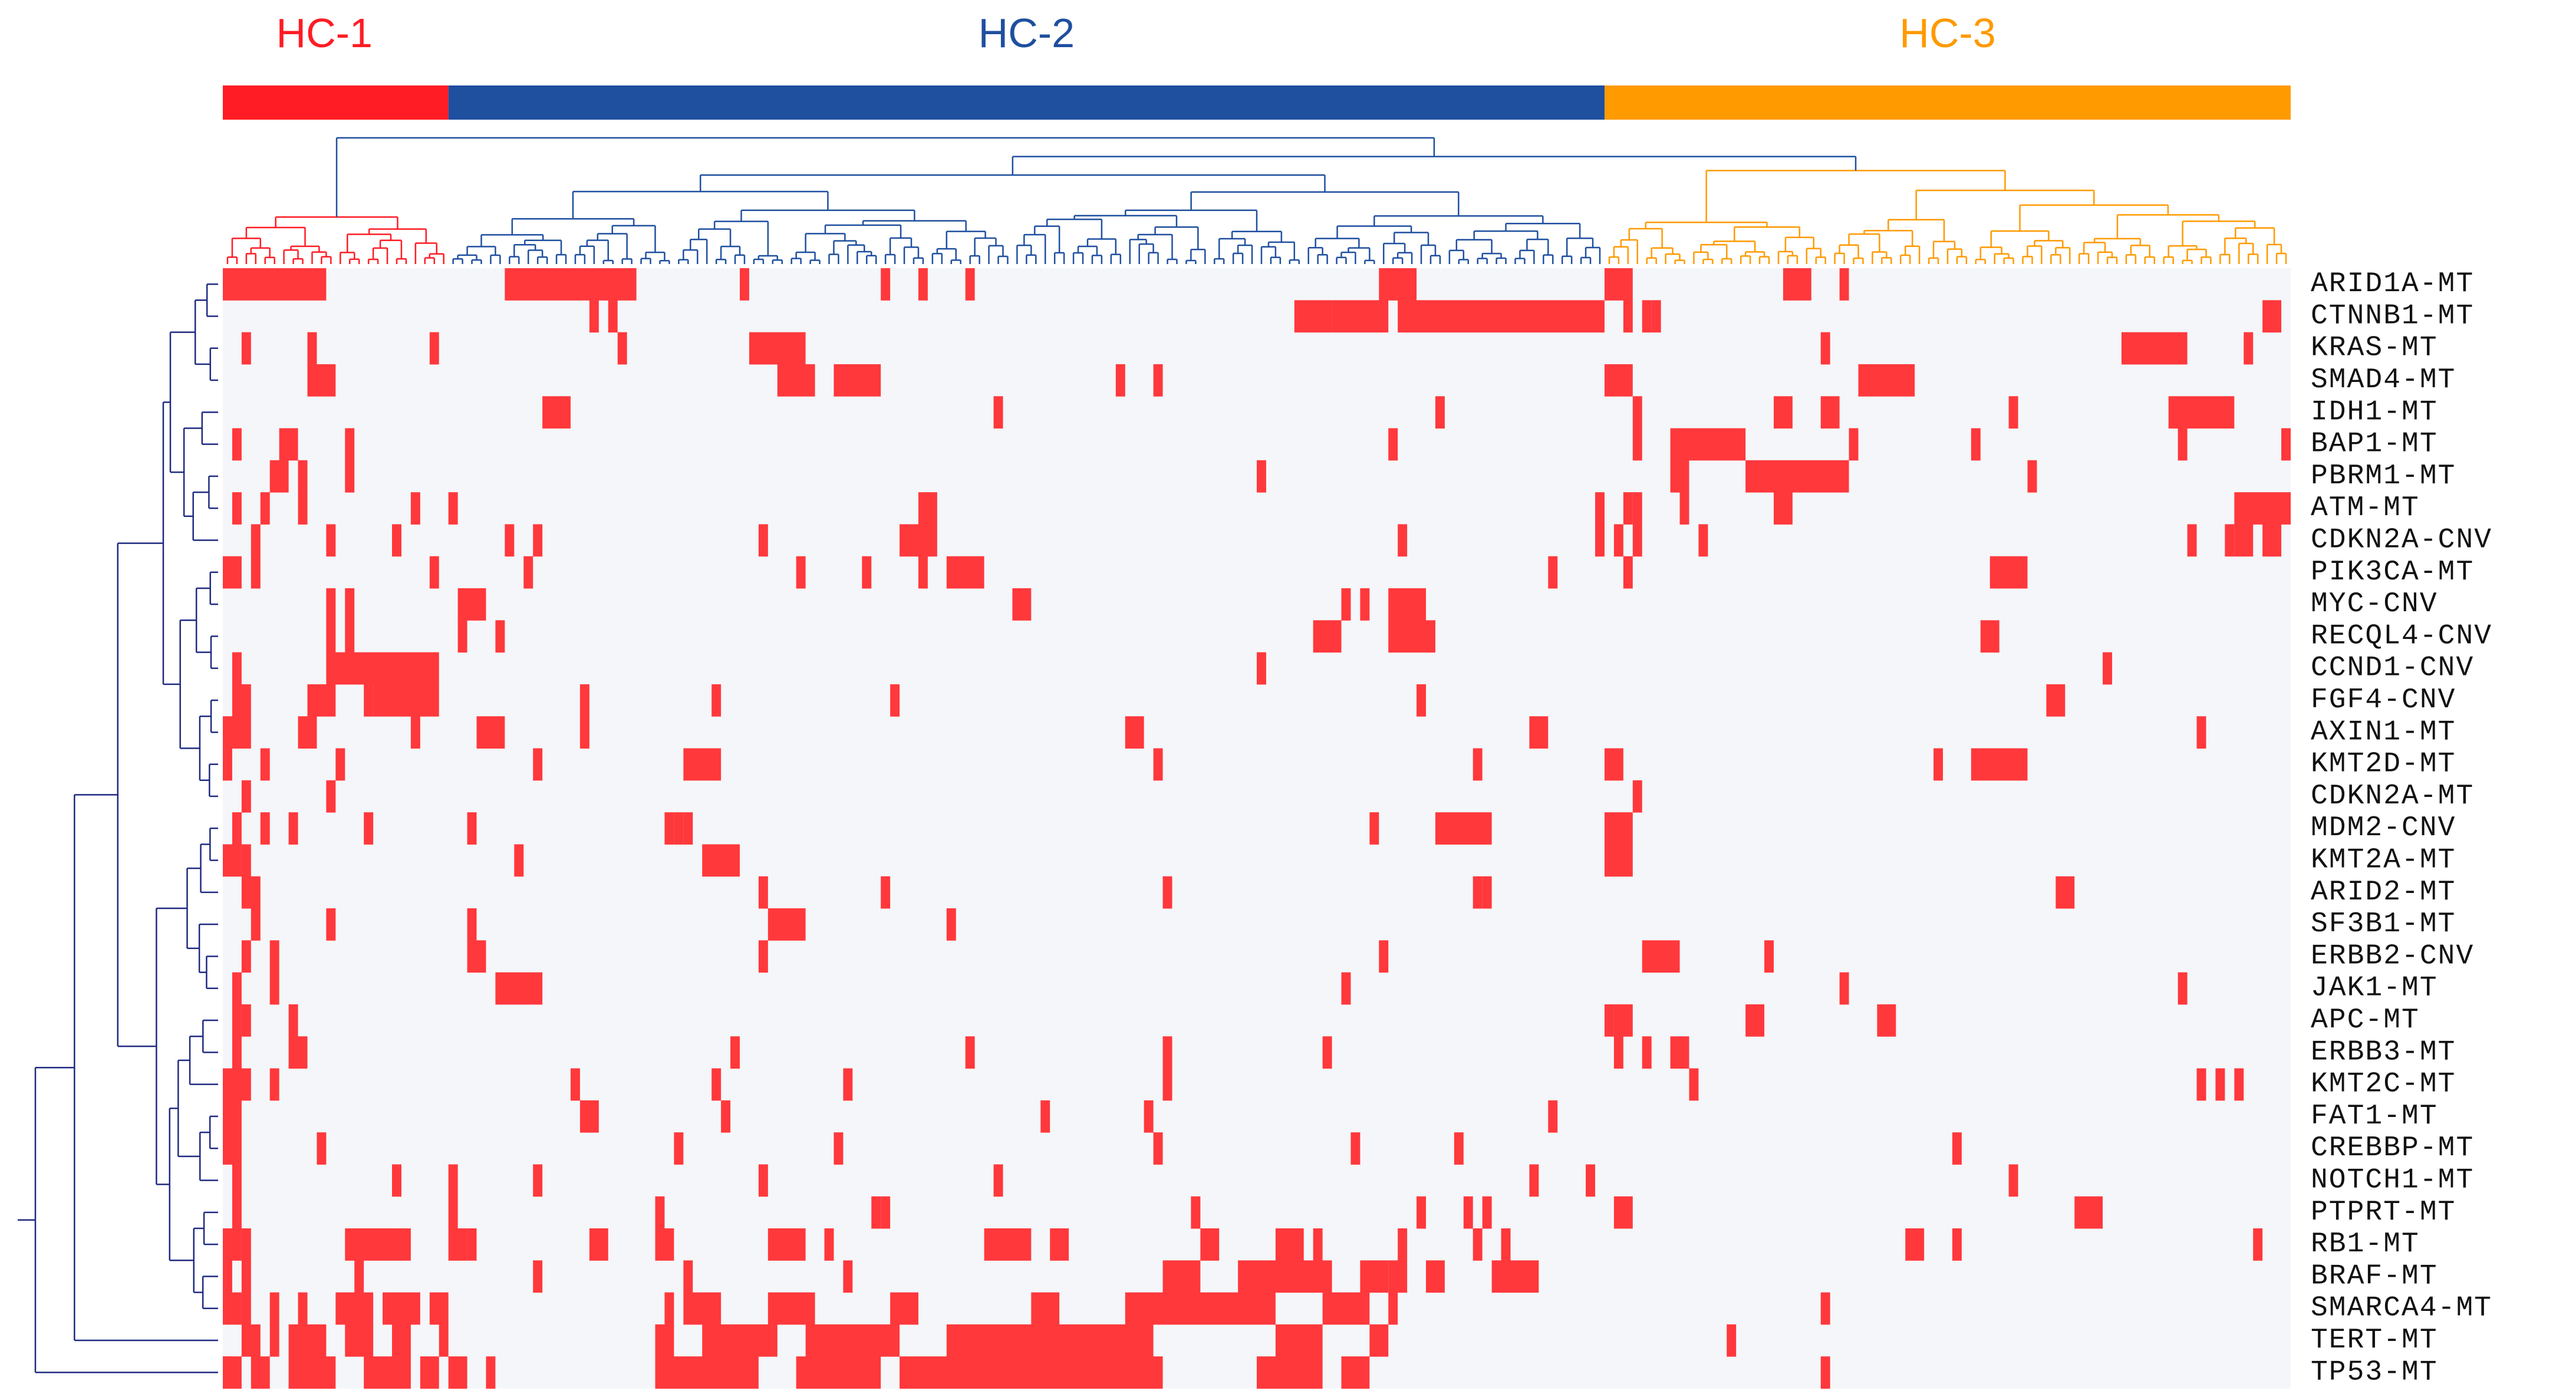  Describe the element at coordinates (1136, 33) in the screenshot. I see `cluster-titles: HC-1 HC-2 HC-3` at that location.